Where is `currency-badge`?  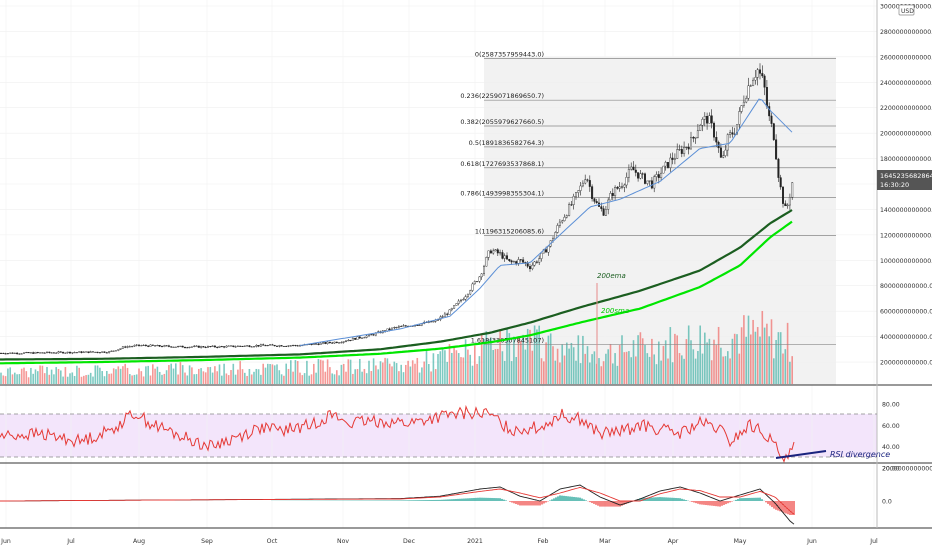
currency-badge is located at coordinates (906, 10).